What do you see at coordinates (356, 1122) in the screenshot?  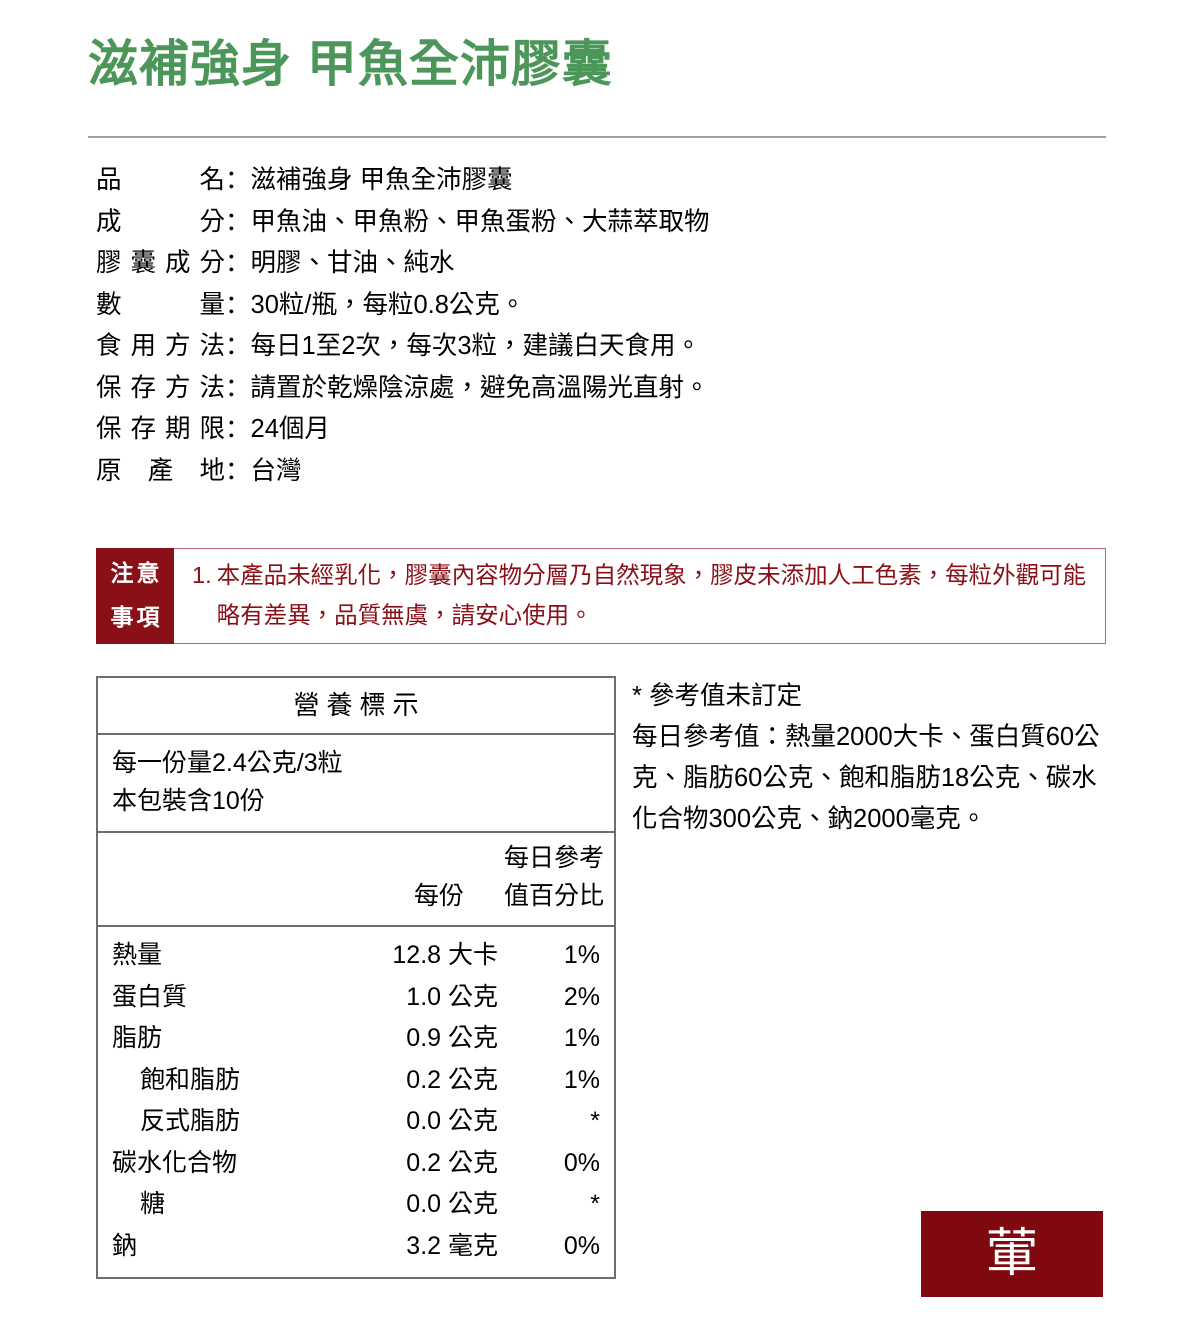 I see `table-row: 反式脂肪 0.0 公克 *` at bounding box center [356, 1122].